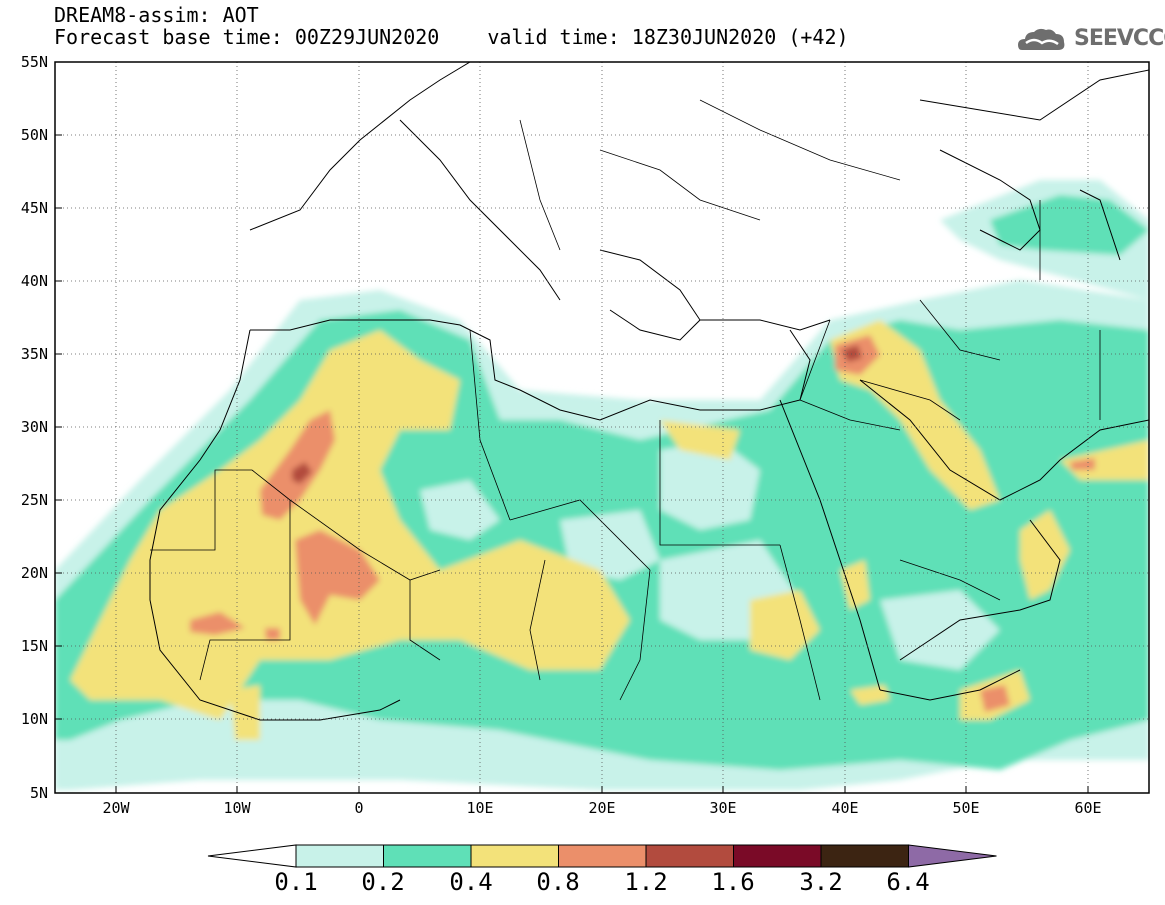  What do you see at coordinates (733, 882) in the screenshot?
I see `colorbar-label: 1.6` at bounding box center [733, 882].